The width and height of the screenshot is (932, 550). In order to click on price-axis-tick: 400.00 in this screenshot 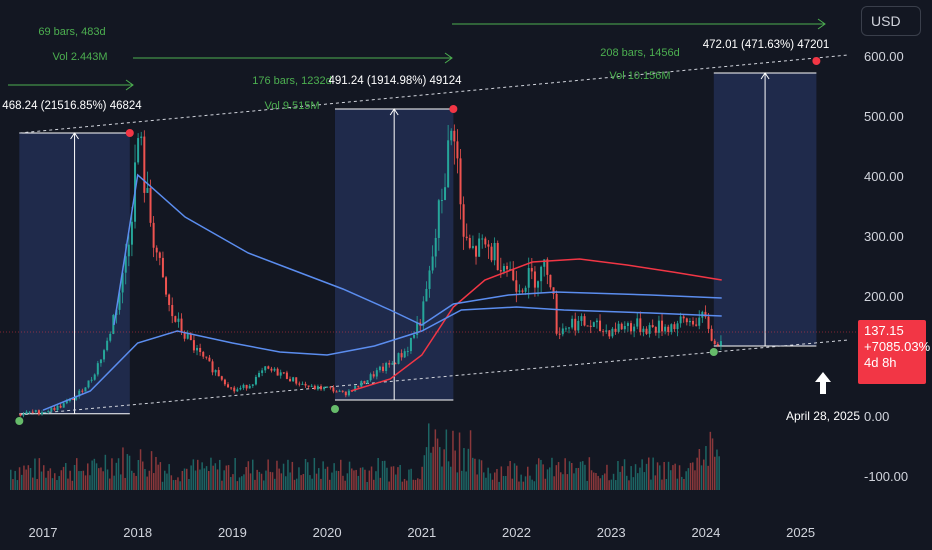, I will do `click(884, 176)`.